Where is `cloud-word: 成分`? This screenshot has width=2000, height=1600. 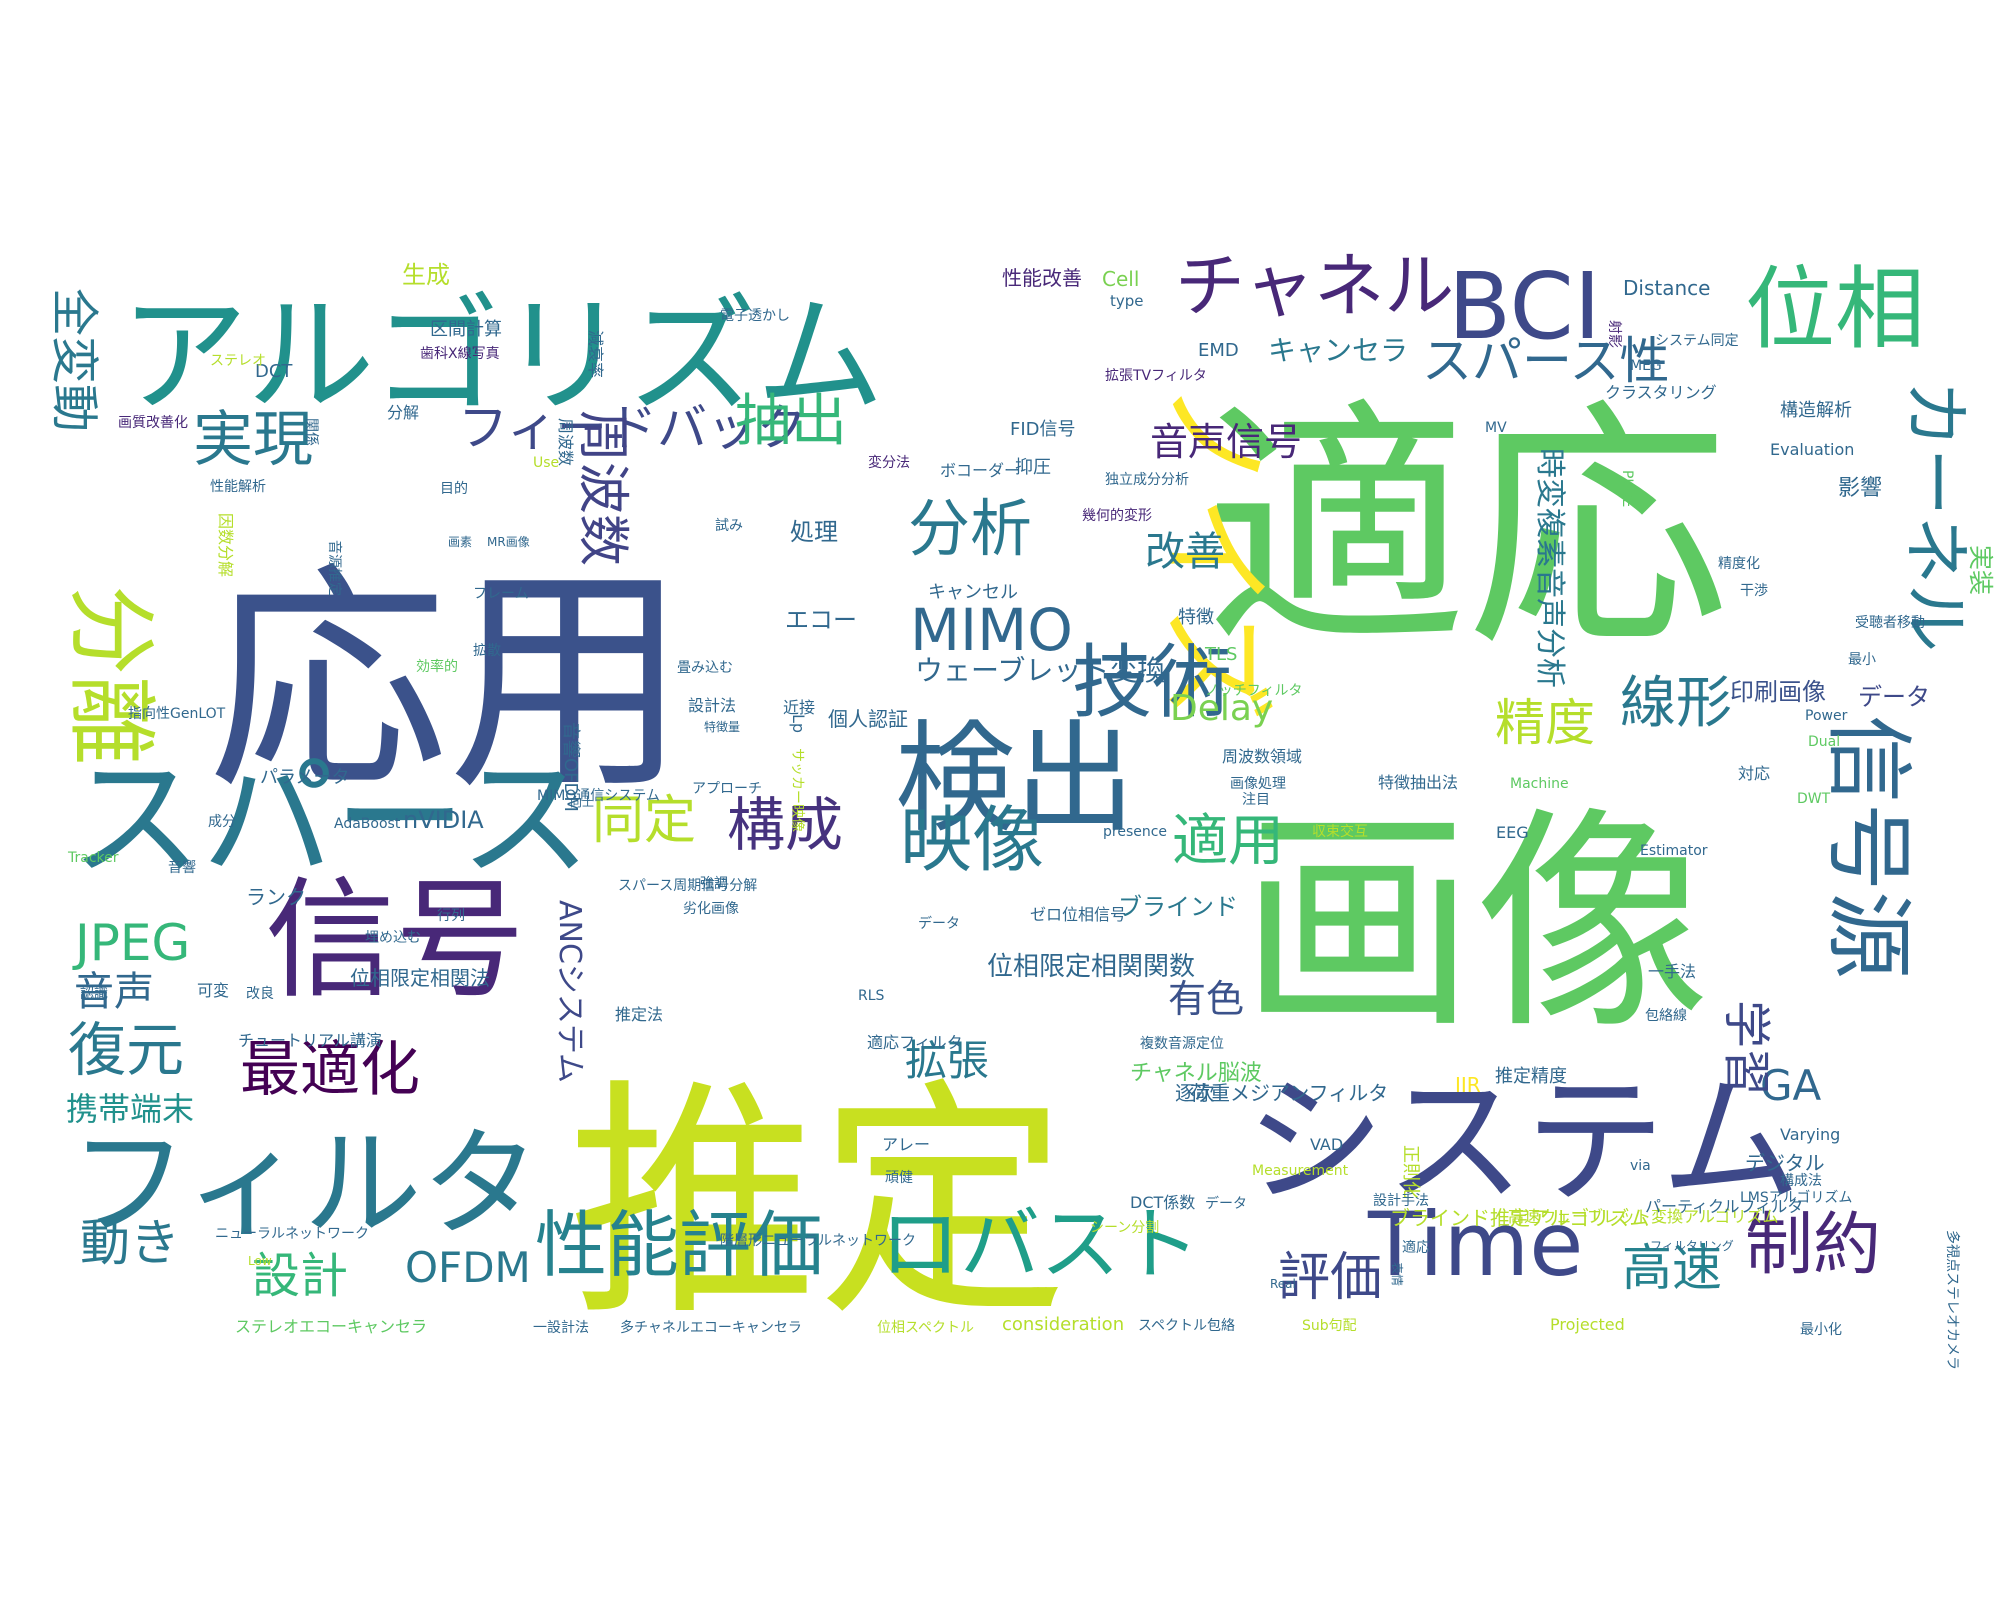
cloud-word: 成分 is located at coordinates (222, 822).